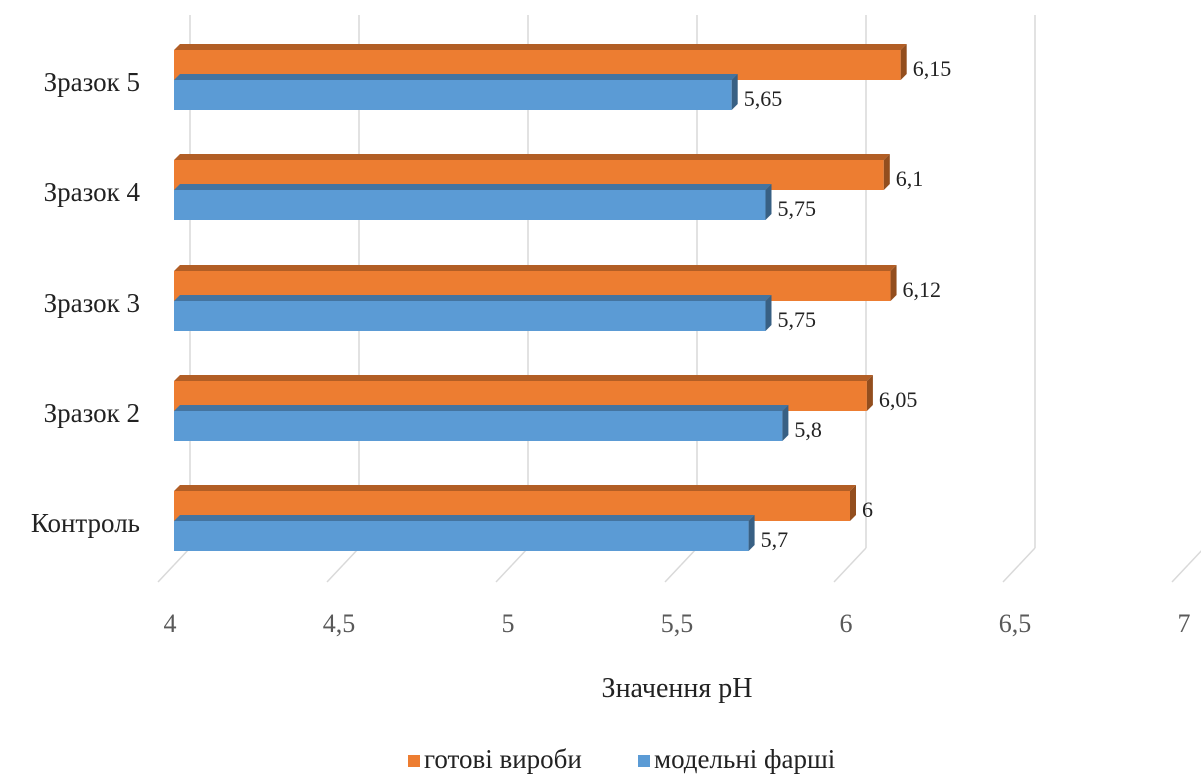 This screenshot has height=780, width=1201. What do you see at coordinates (744, 759) in the screenshot?
I see `legend-label: модельні фарші` at bounding box center [744, 759].